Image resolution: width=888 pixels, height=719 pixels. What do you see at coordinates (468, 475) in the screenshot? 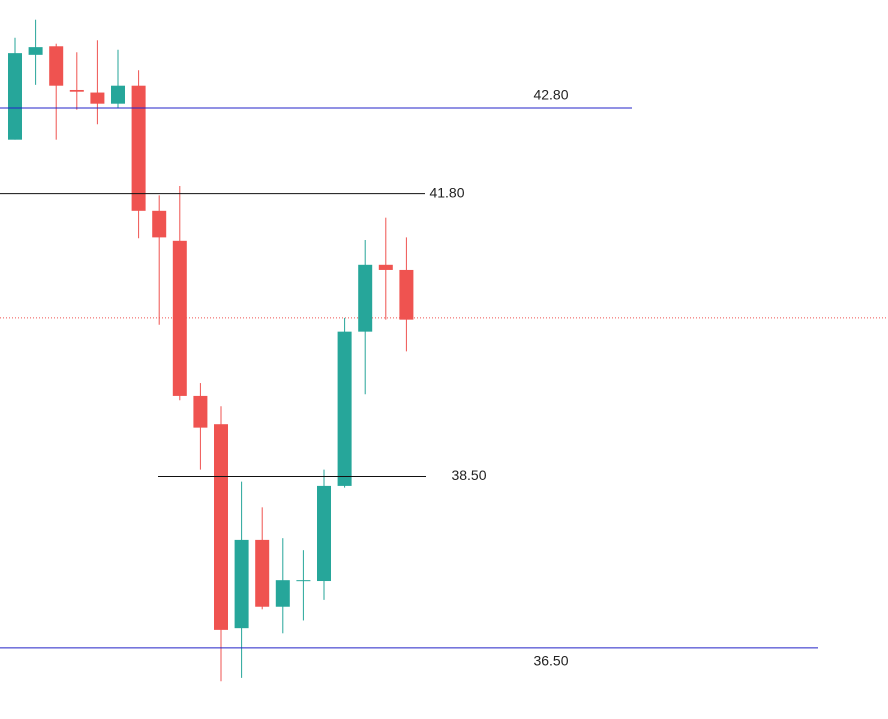
I see `level-label: 38.50` at bounding box center [468, 475].